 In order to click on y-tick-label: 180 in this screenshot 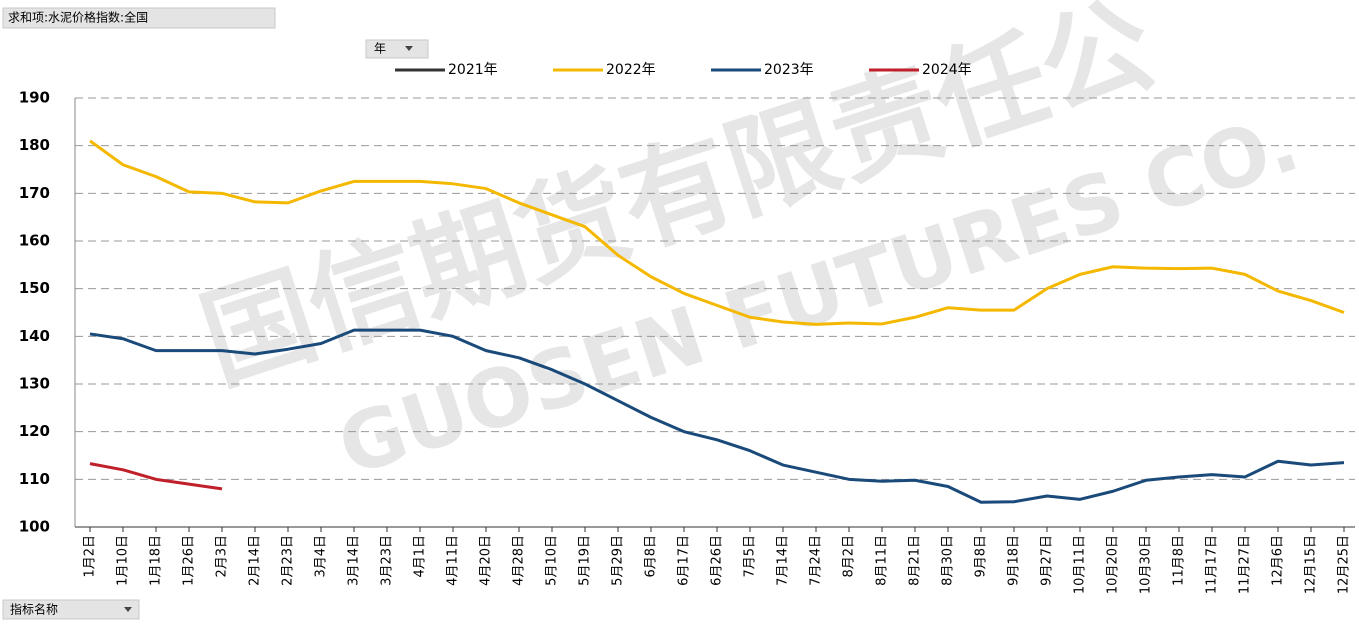, I will do `click(34, 145)`.